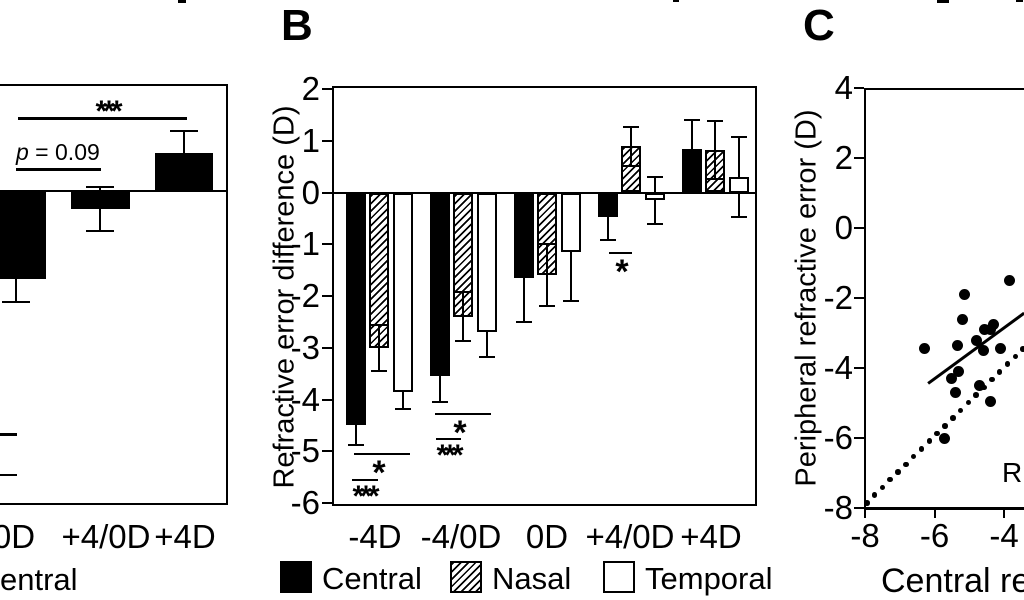 The width and height of the screenshot is (1024, 600). Describe the element at coordinates (838, 367) in the screenshot. I see `y-tick-label: -4` at that location.